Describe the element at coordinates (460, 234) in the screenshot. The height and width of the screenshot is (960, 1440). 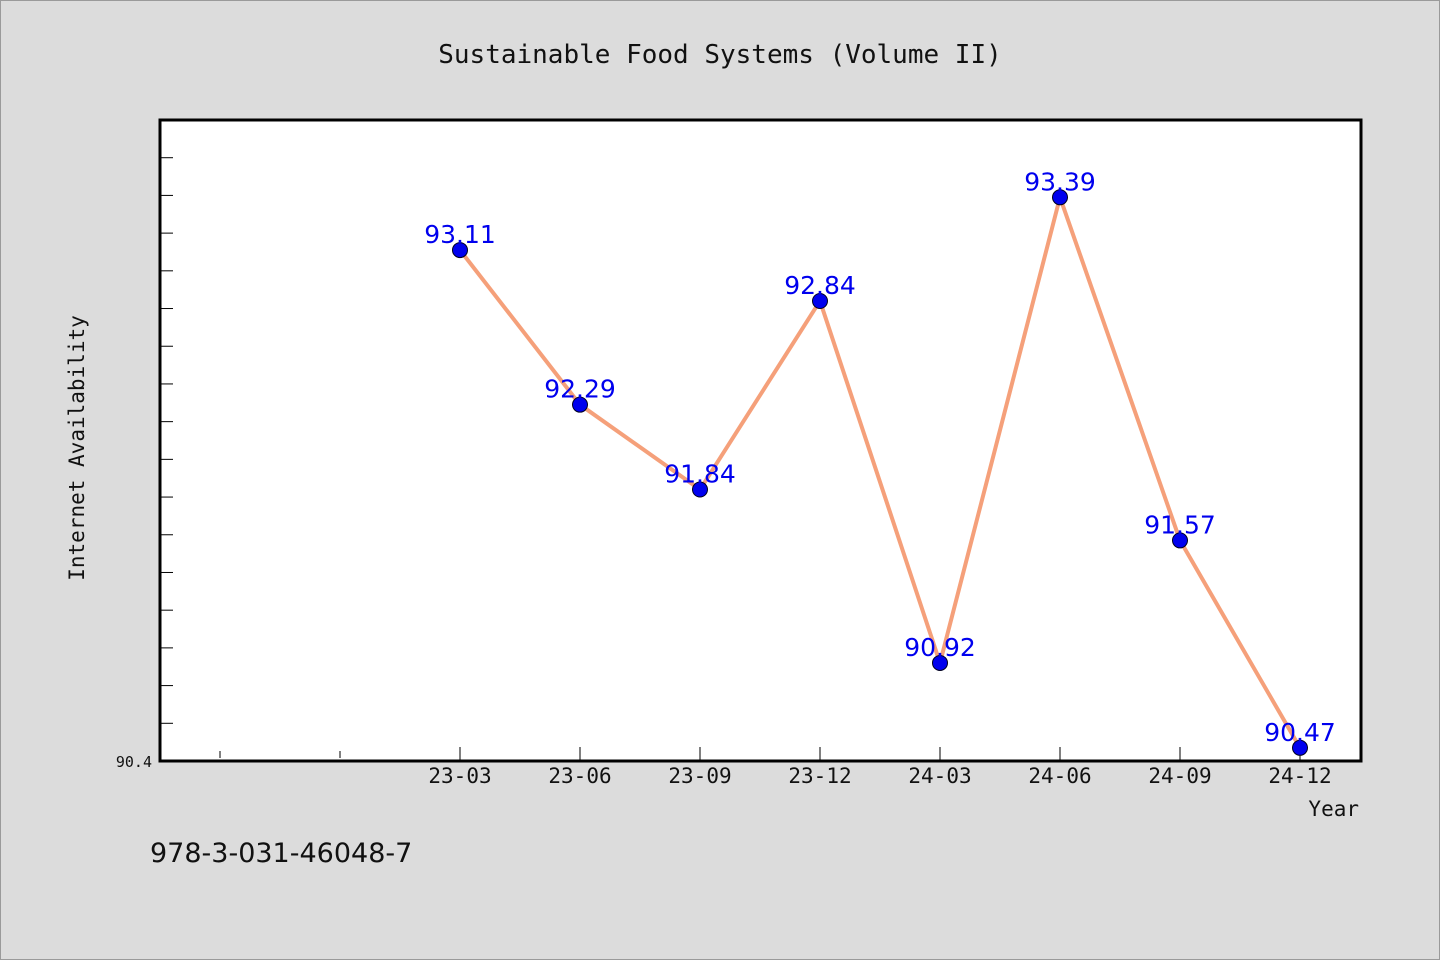
I see `data-label: 93.11` at that location.